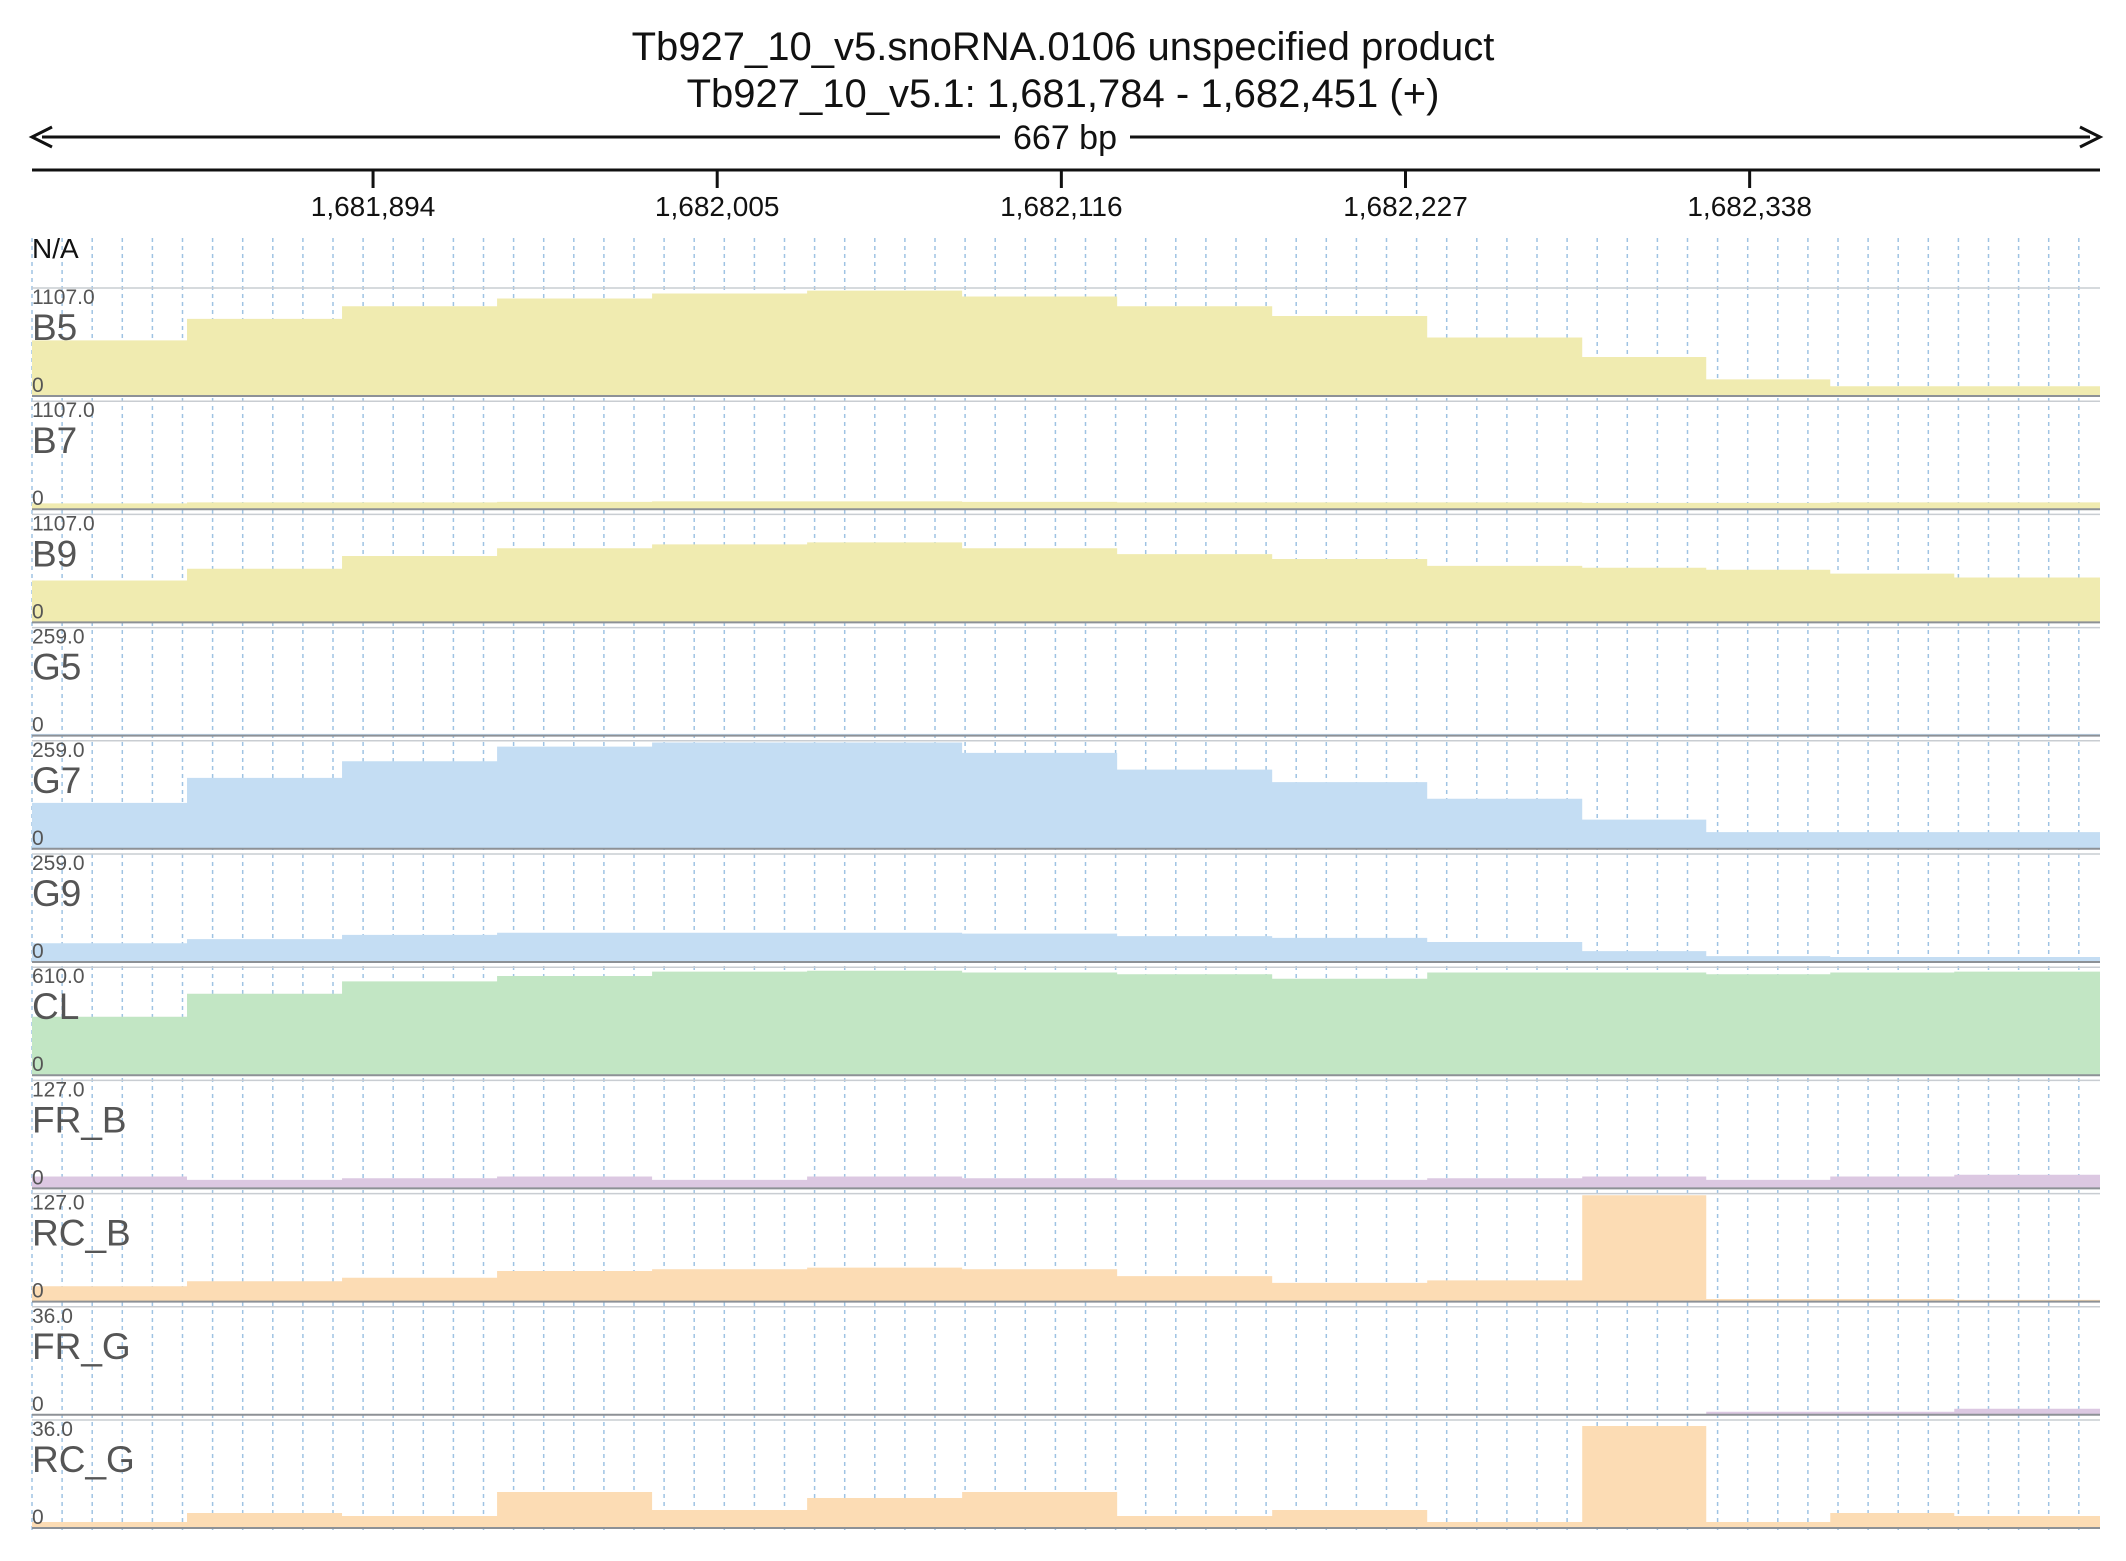 This screenshot has width=2126, height=1561. I want to click on axis-tick-label: 1,681,894, so click(373, 206).